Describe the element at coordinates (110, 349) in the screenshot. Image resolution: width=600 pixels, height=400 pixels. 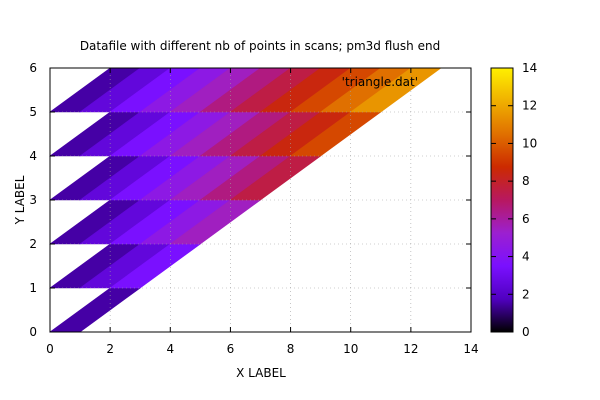
I see `x-tick-label: 2` at that location.